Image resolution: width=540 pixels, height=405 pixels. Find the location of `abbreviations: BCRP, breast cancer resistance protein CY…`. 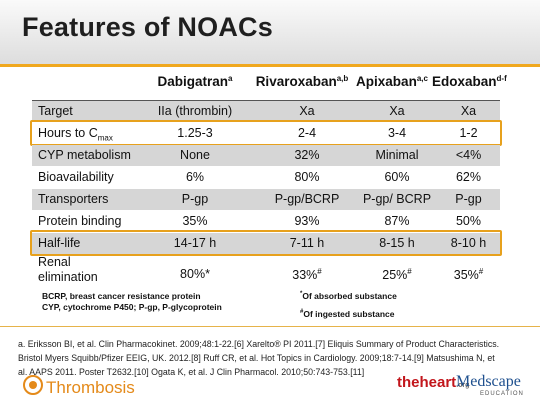

abbreviations: BCRP, breast cancer resistance protein CY… is located at coordinates (132, 301).